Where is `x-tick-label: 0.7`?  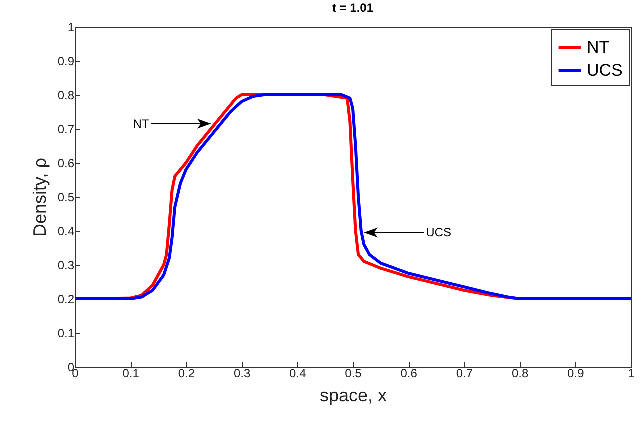
x-tick-label: 0.7 is located at coordinates (465, 373).